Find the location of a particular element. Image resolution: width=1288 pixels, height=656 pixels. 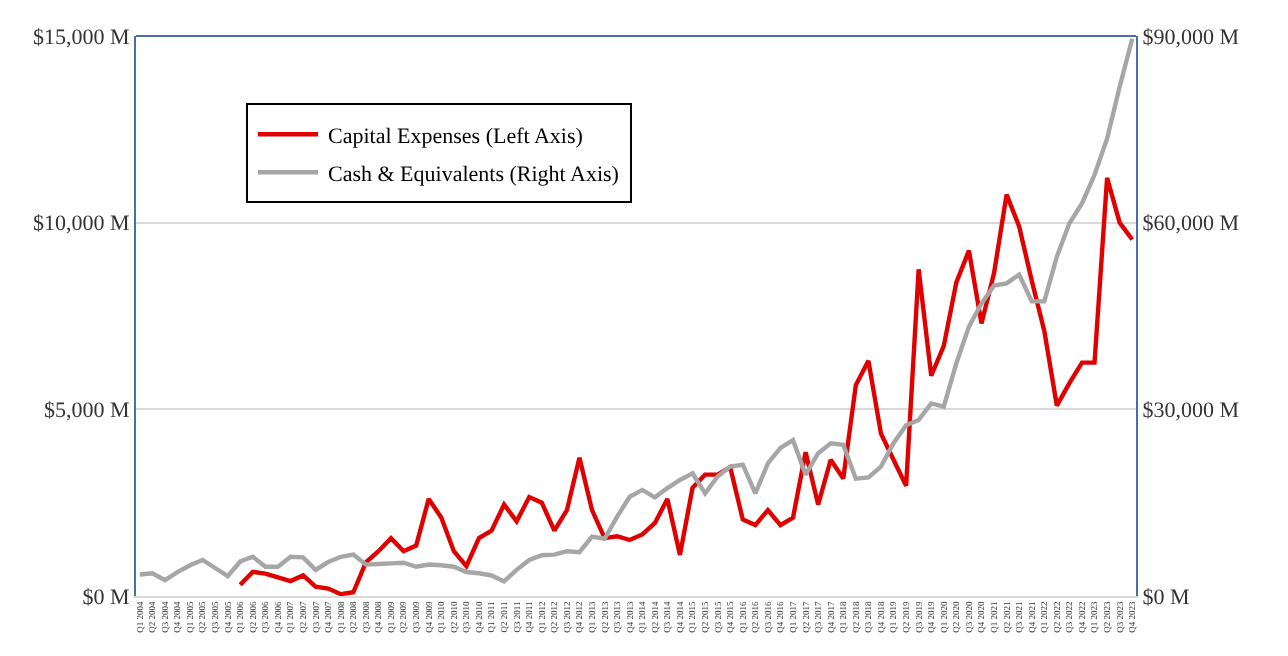

y-tick-label: $10,000 M is located at coordinates (82, 224).